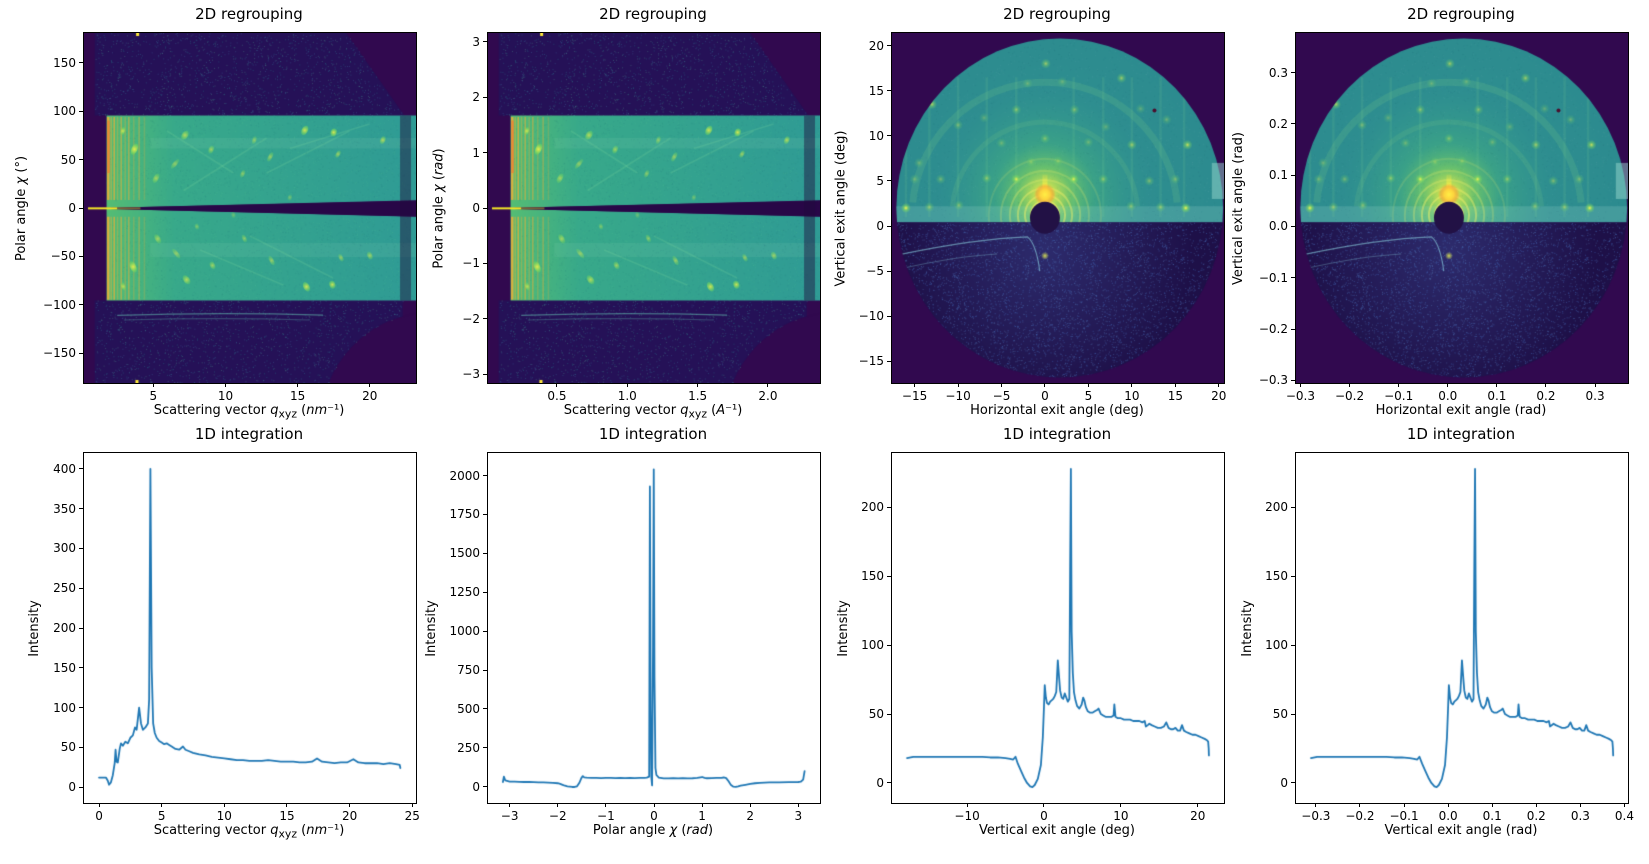 Image resolution: width=1649 pixels, height=864 pixels. What do you see at coordinates (1580, 816) in the screenshot?
I see `x-tick-label: 0.3` at bounding box center [1580, 816].